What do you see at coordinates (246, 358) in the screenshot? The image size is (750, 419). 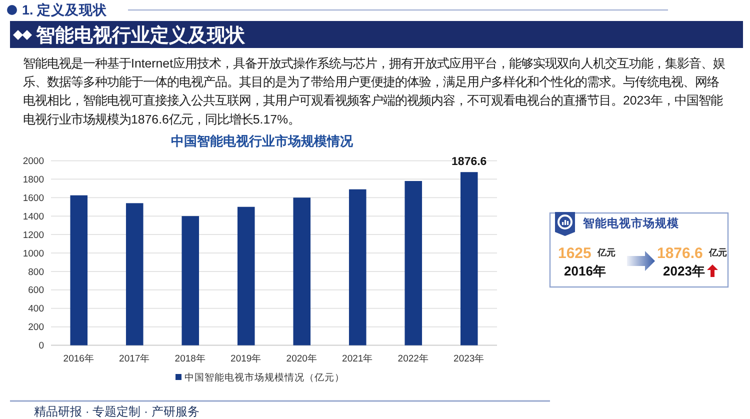 I see `x-tick-label: 2019年` at bounding box center [246, 358].